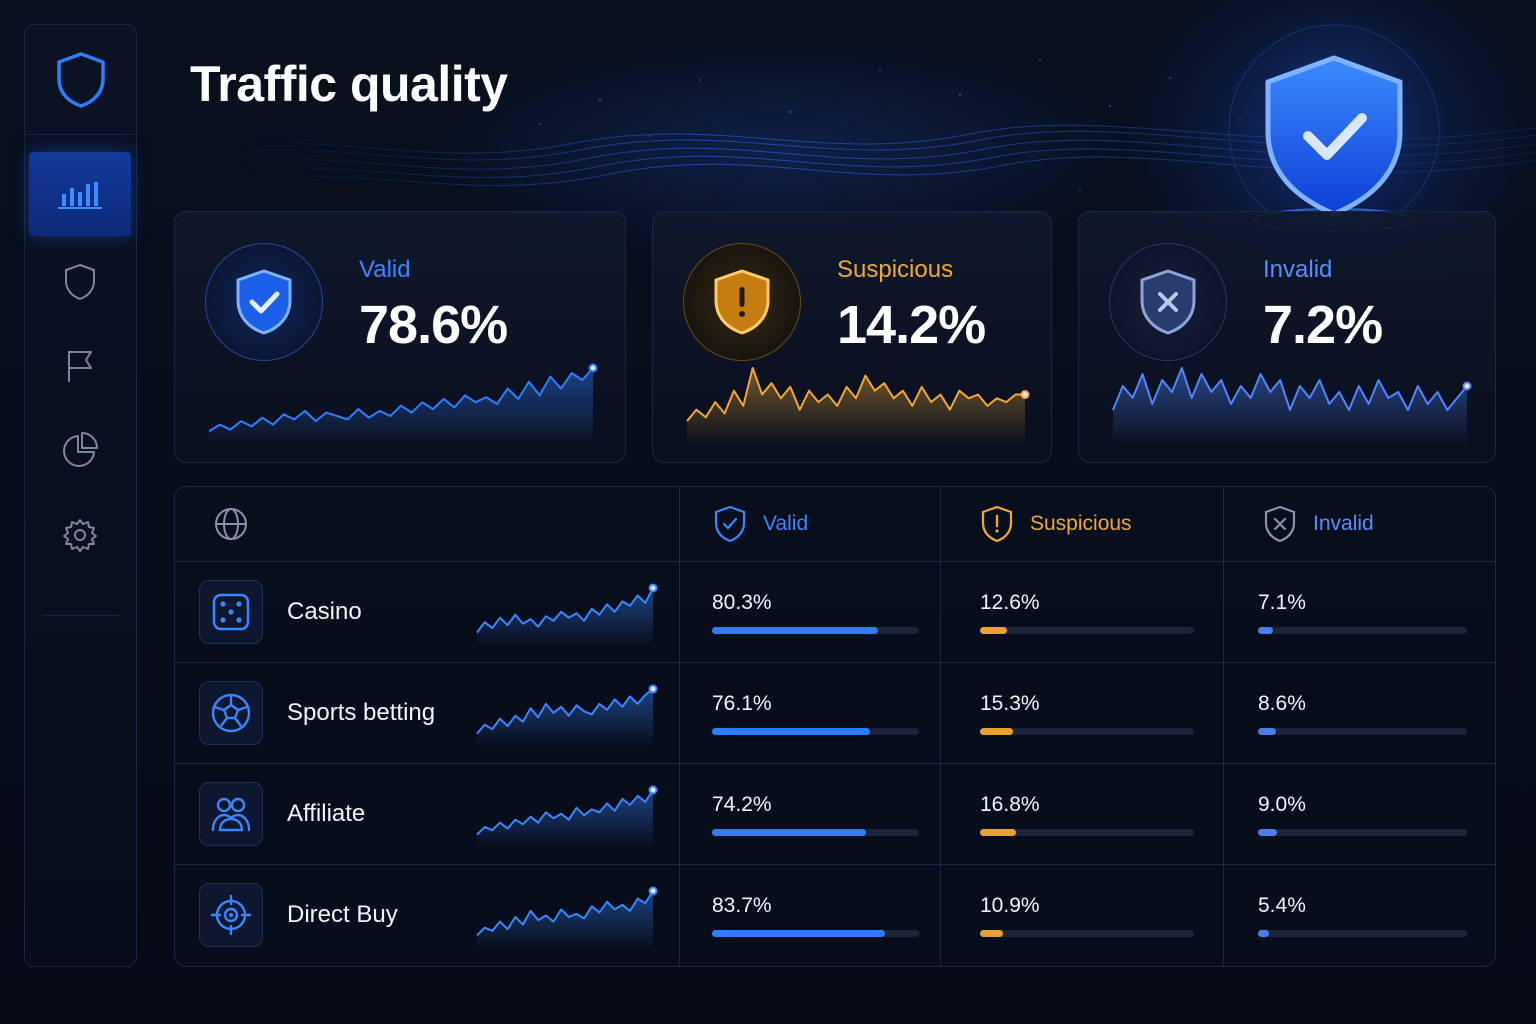 The height and width of the screenshot is (1024, 1536). What do you see at coordinates (1362, 630) in the screenshot?
I see `invalid-bar` at bounding box center [1362, 630].